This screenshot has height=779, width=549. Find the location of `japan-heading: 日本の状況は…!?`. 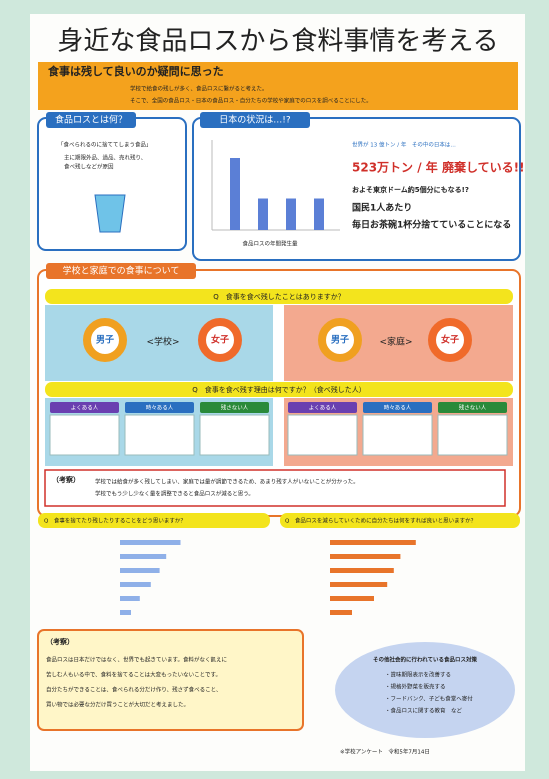

japan-heading: 日本の状況は…!? is located at coordinates (255, 120).